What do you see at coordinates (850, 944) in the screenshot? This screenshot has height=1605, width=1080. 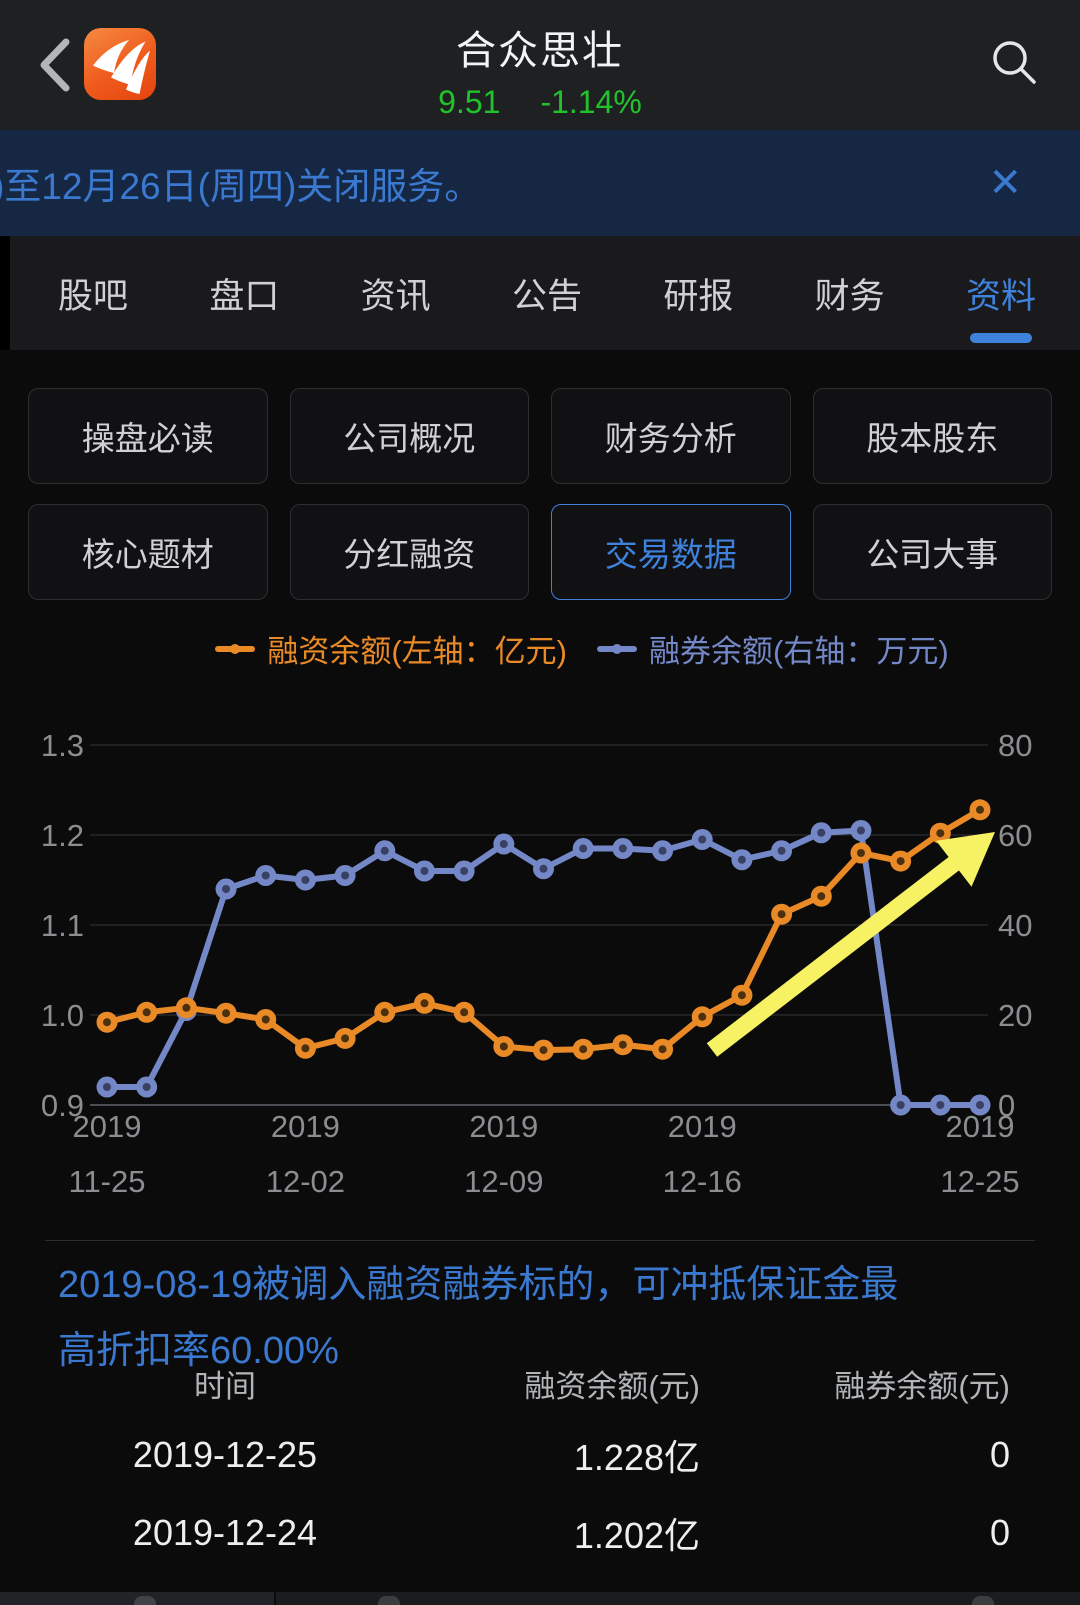 I see `trend-arrow` at bounding box center [850, 944].